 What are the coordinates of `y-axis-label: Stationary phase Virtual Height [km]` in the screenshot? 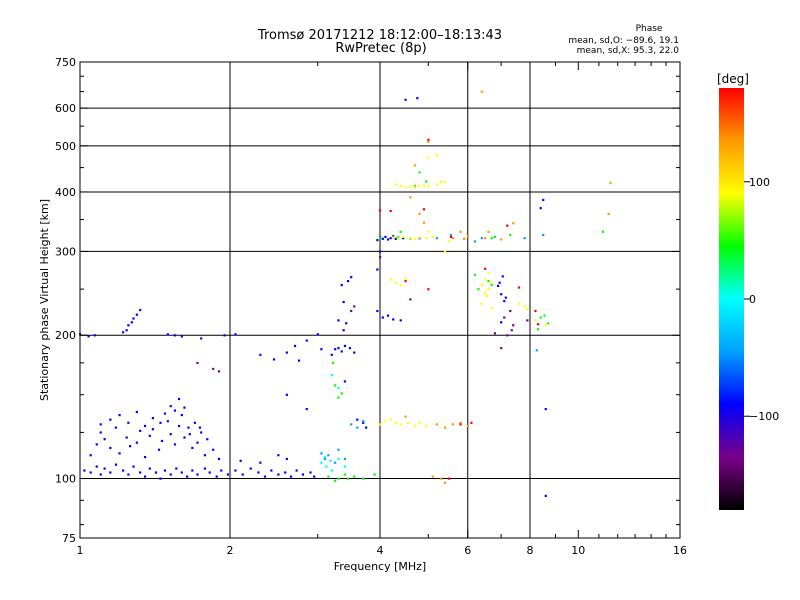 It's located at (44, 300).